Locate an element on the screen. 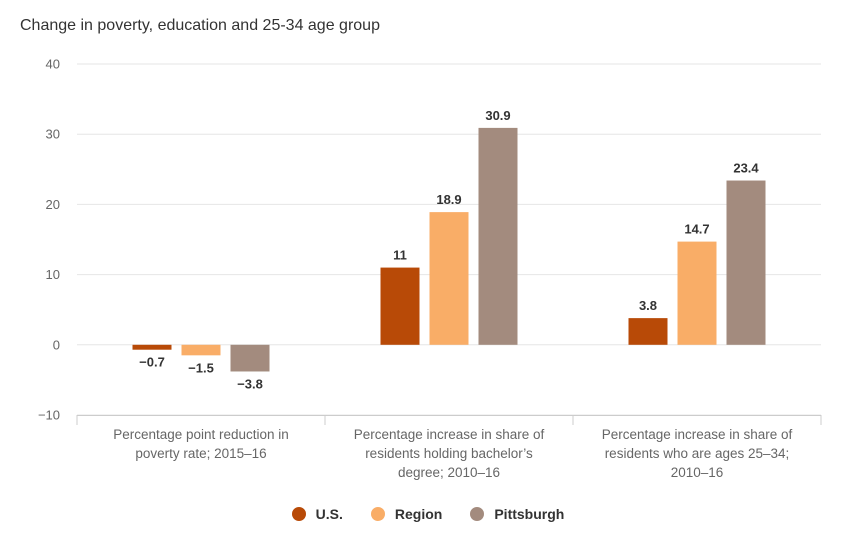  data-label: −1.5 is located at coordinates (201, 367).